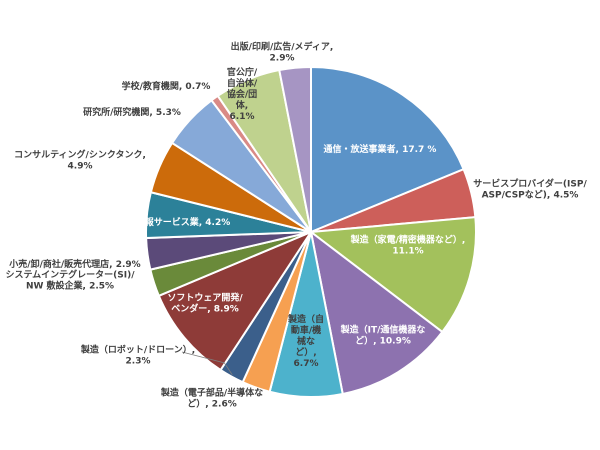 The height and width of the screenshot is (450, 600). I want to click on data-label: 小売/卸/商社/販売代理店, 2.9%, so click(74, 264).